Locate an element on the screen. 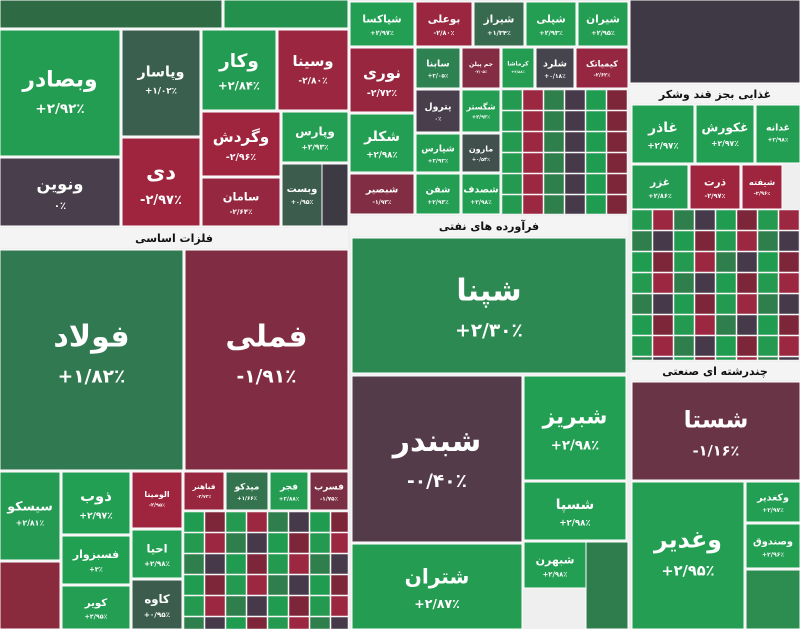 The width and height of the screenshot is (800, 629). tile-change: -۲/۹۶٪ is located at coordinates (762, 194).